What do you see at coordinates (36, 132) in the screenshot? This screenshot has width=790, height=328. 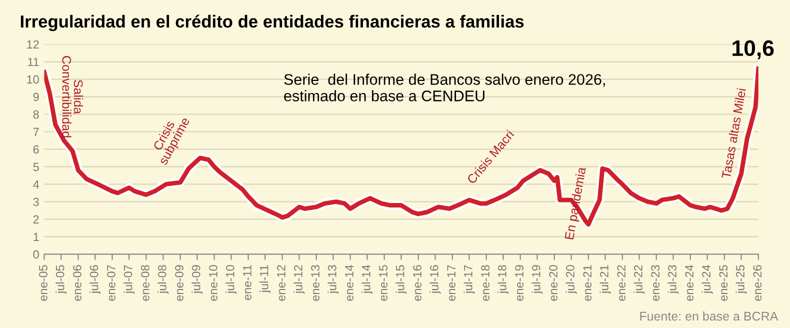 I see `y-tick-label: 7` at bounding box center [36, 132].